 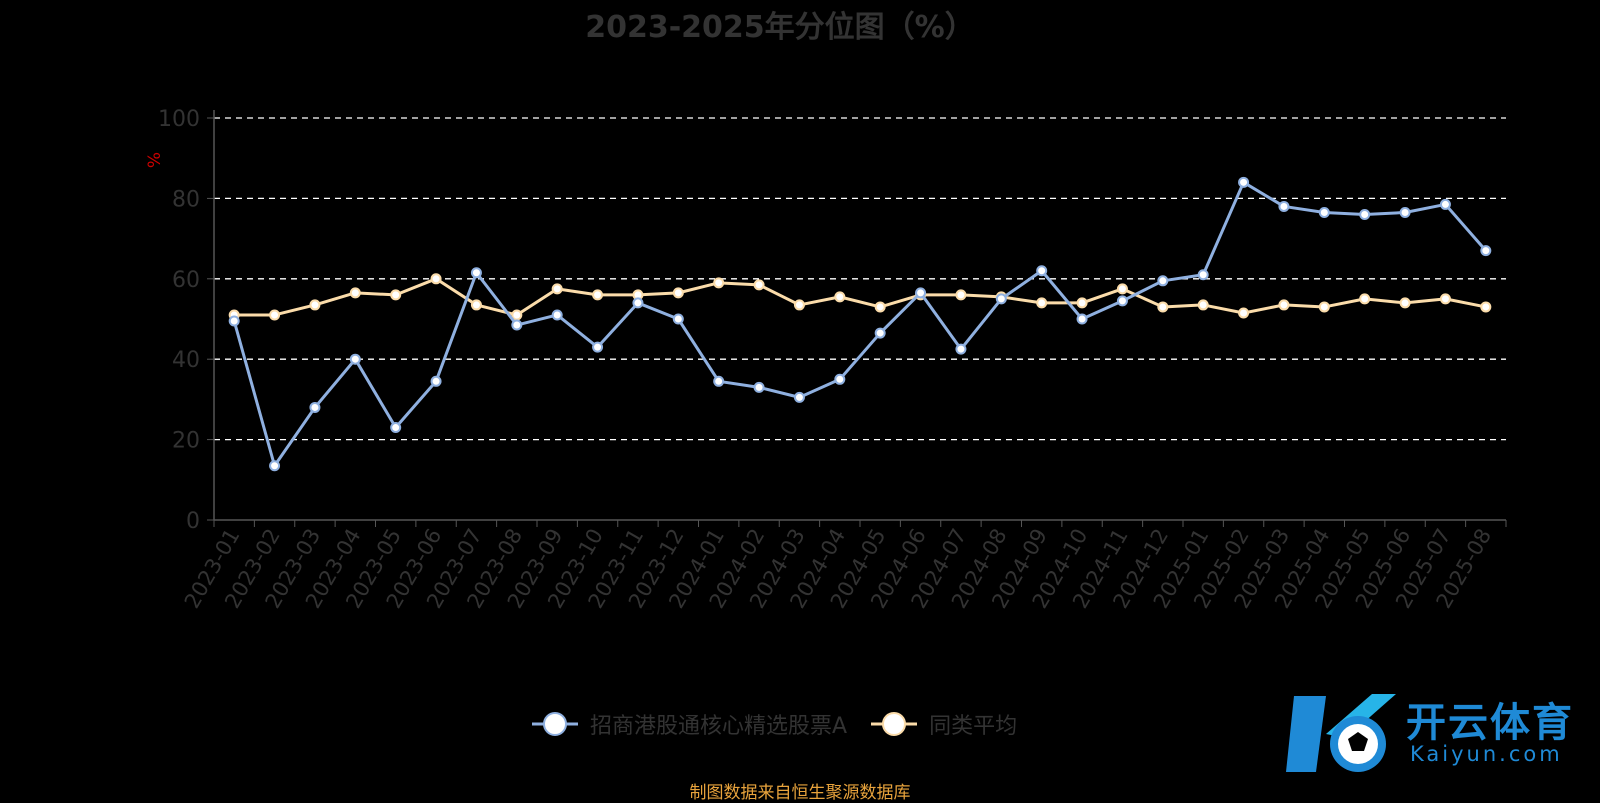 I want to click on logo-text-en: Kaiyun.com, so click(x=1486, y=754).